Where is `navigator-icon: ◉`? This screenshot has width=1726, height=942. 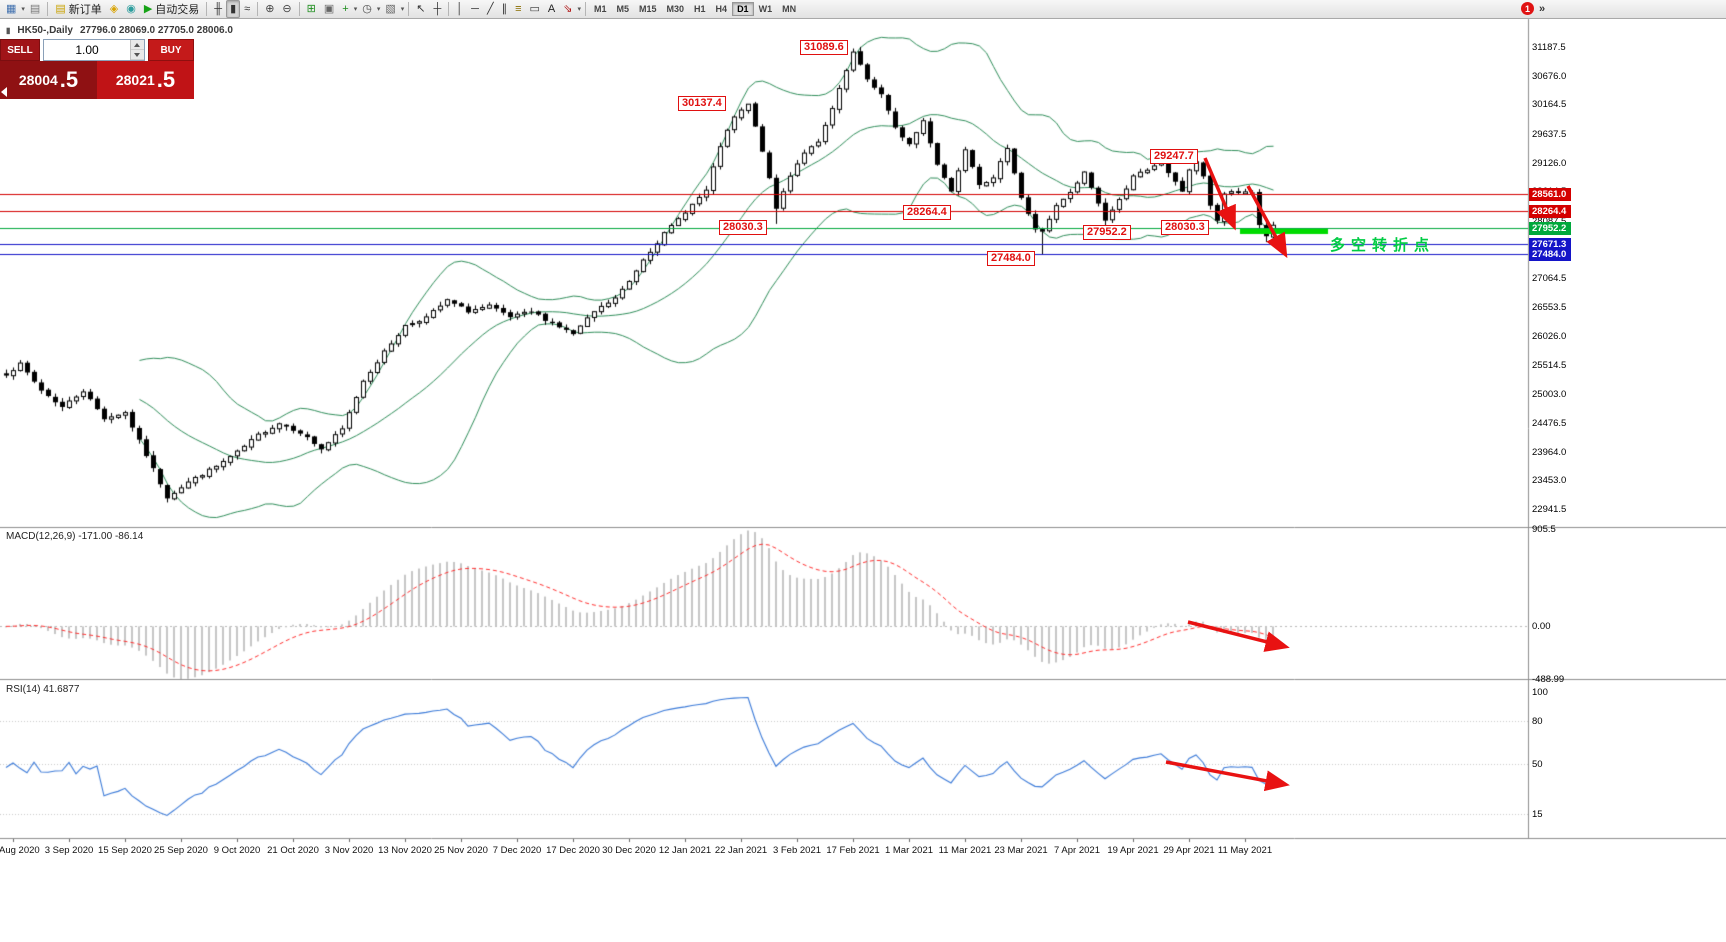 navigator-icon: ◉ is located at coordinates (131, 8).